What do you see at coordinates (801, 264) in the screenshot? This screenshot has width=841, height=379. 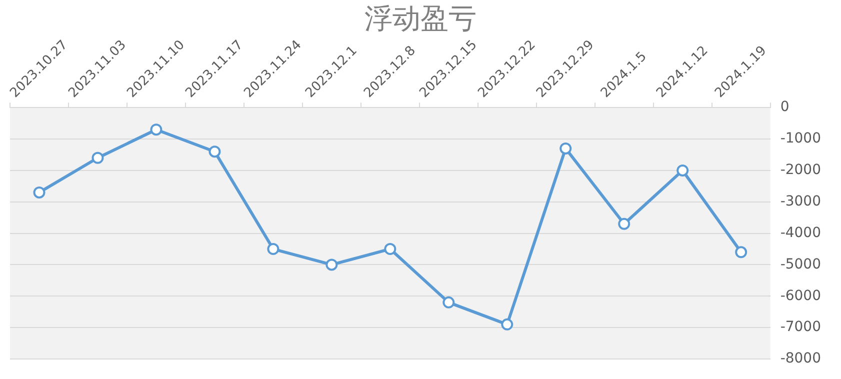 I see `y-tick-label: -5000` at bounding box center [801, 264].